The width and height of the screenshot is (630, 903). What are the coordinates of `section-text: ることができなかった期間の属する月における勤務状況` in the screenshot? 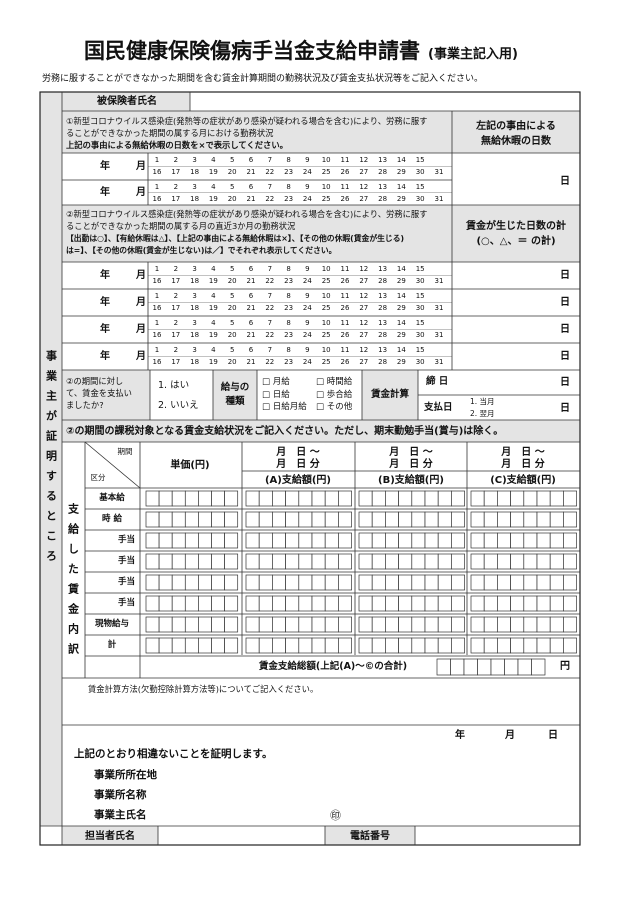 It's located at (170, 132).